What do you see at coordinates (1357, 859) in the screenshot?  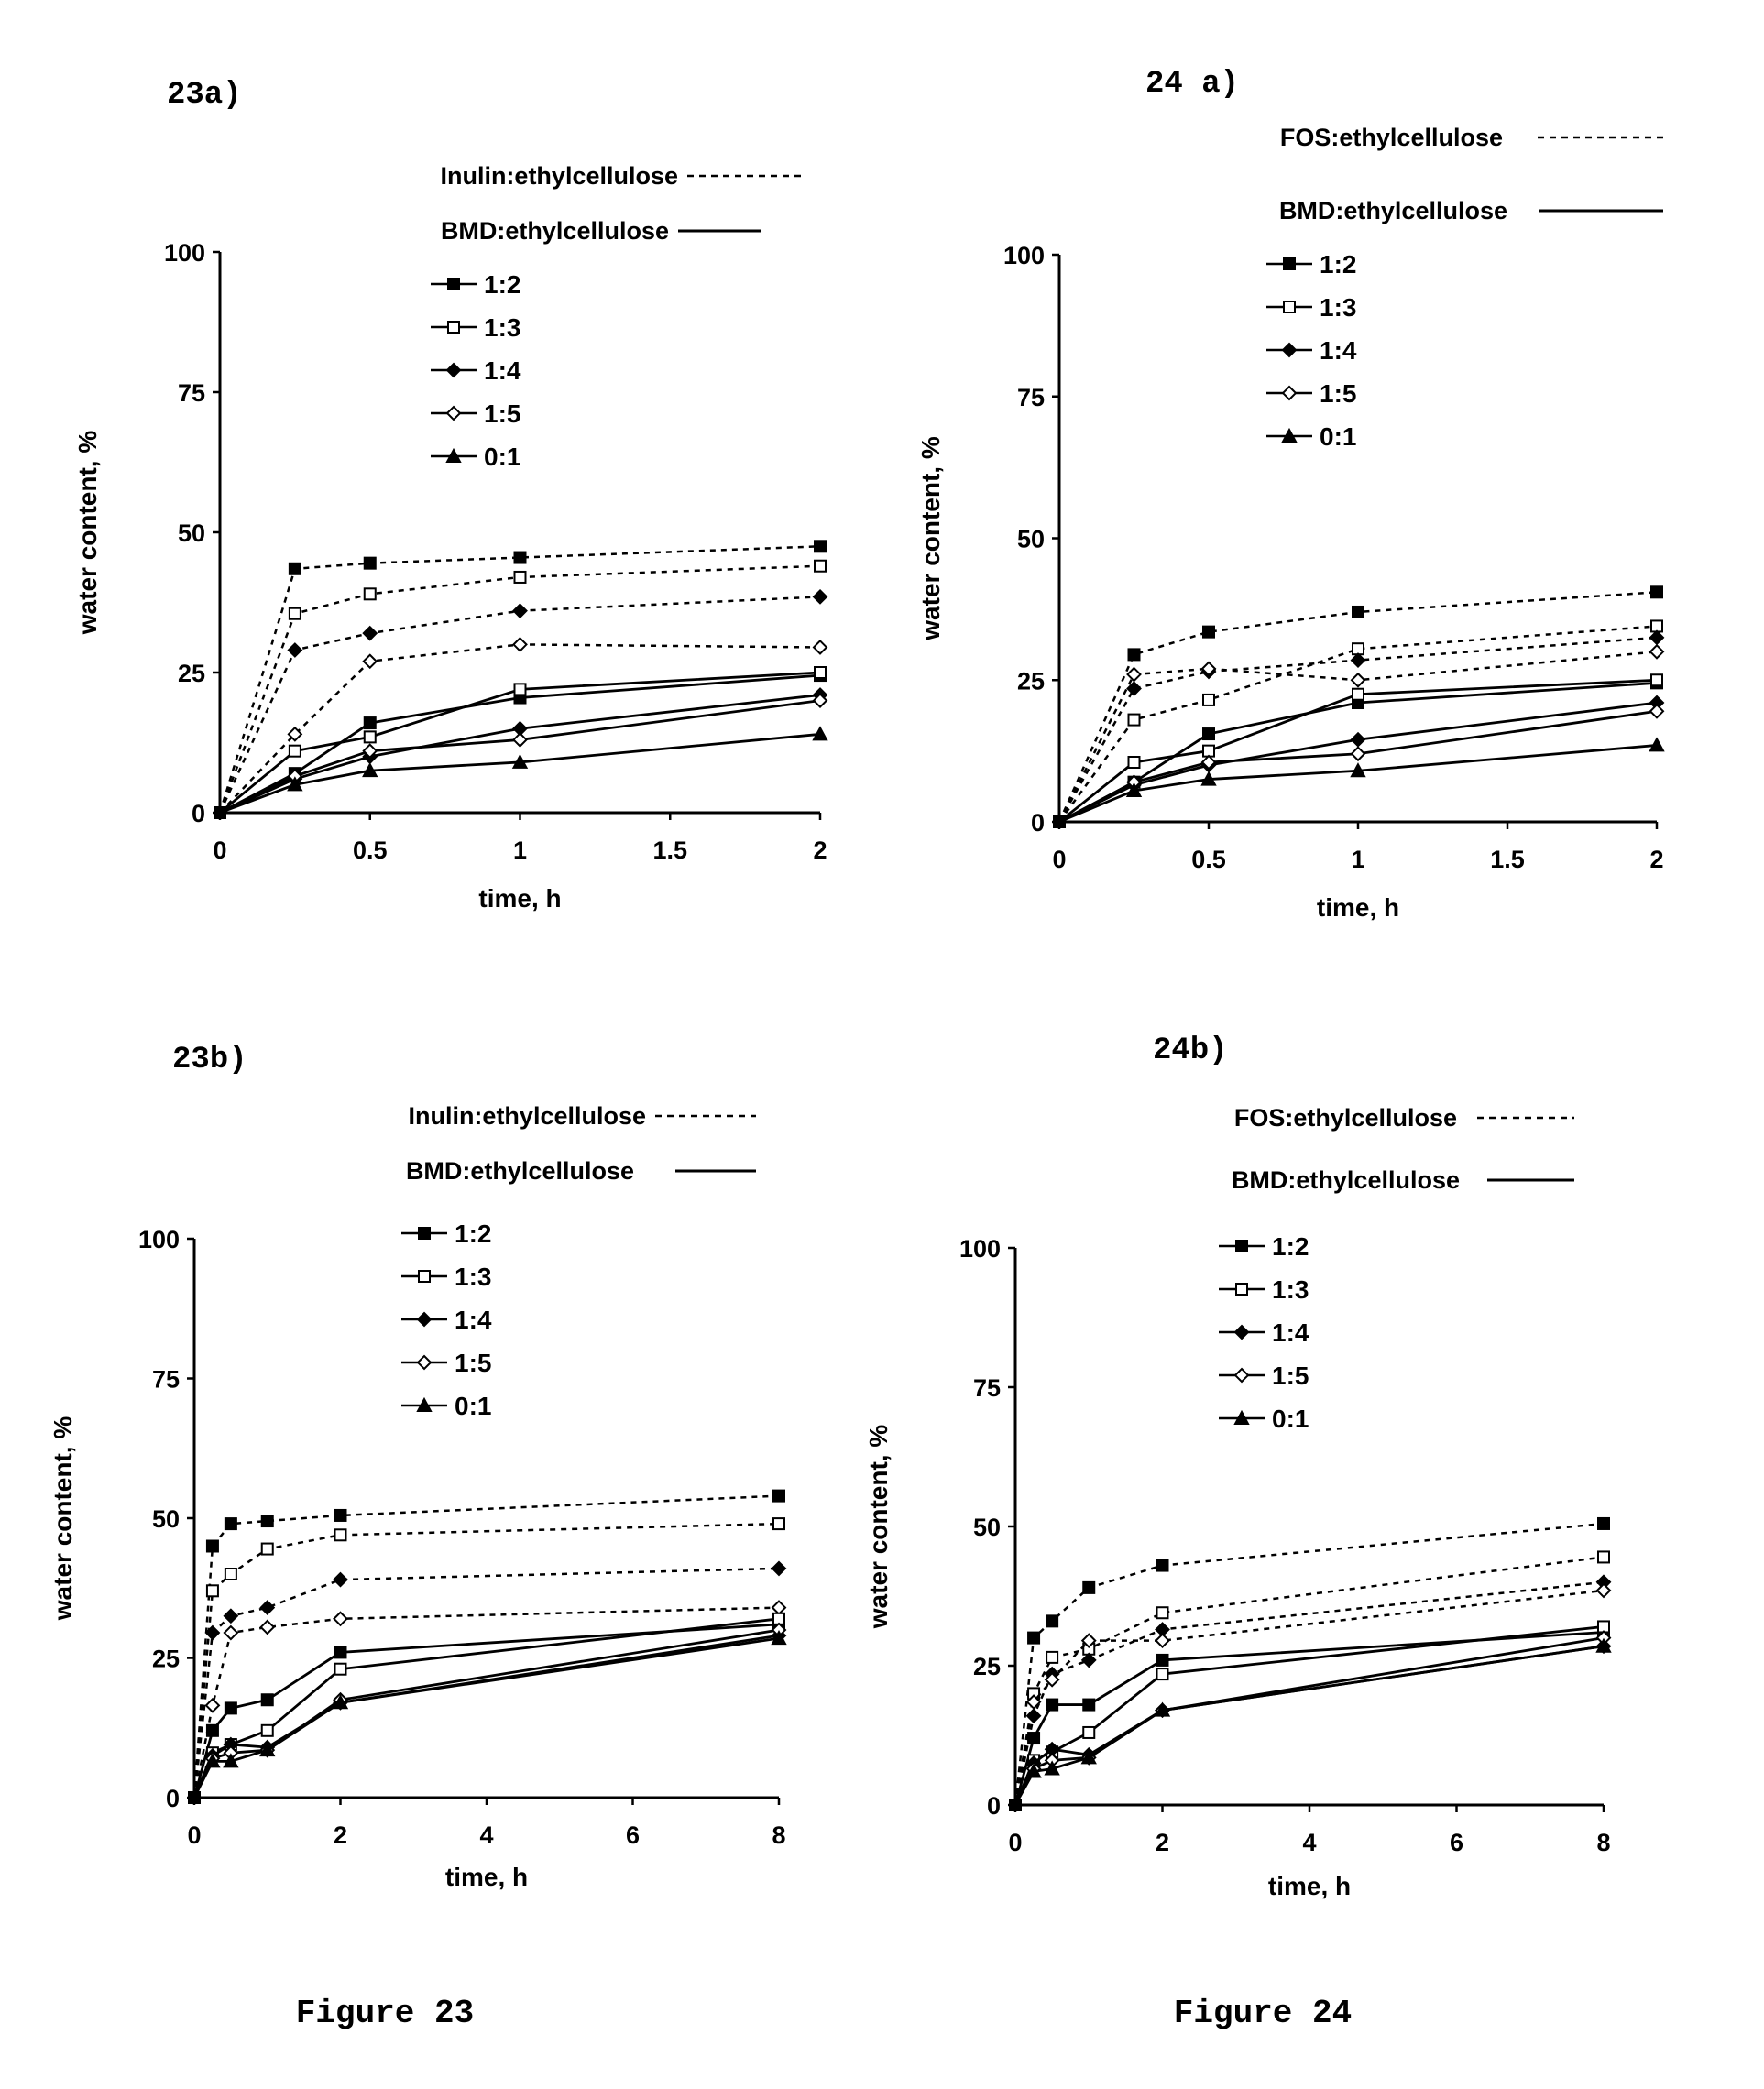 I see `x-tick-label: 1` at bounding box center [1357, 859].